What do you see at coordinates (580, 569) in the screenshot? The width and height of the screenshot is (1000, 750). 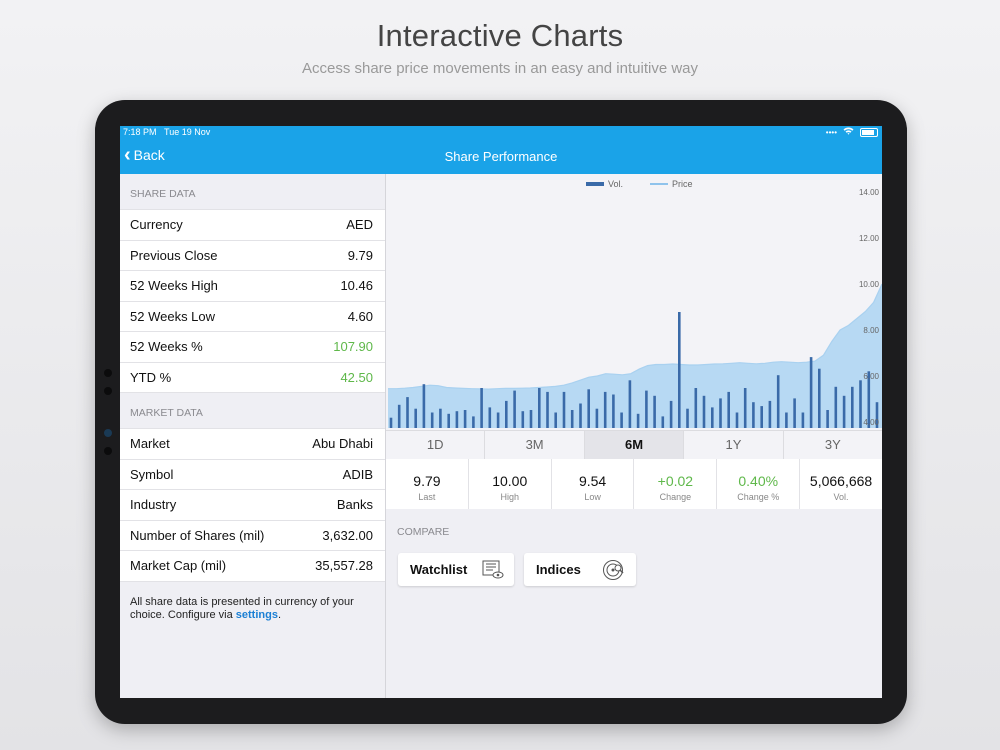 I see `indices-button: Indices` at bounding box center [580, 569].